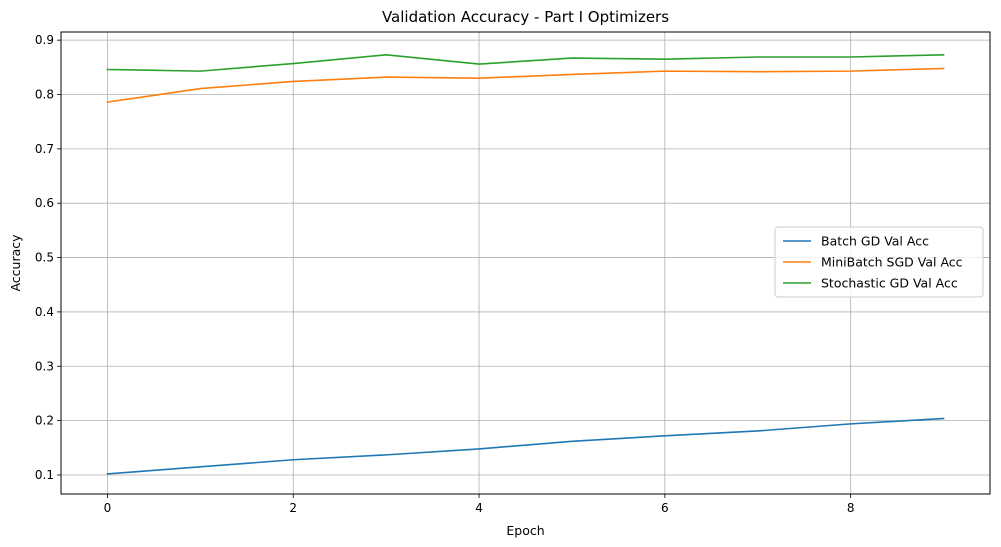 The height and width of the screenshot is (547, 1001). I want to click on x-tick-label: 4, so click(479, 508).